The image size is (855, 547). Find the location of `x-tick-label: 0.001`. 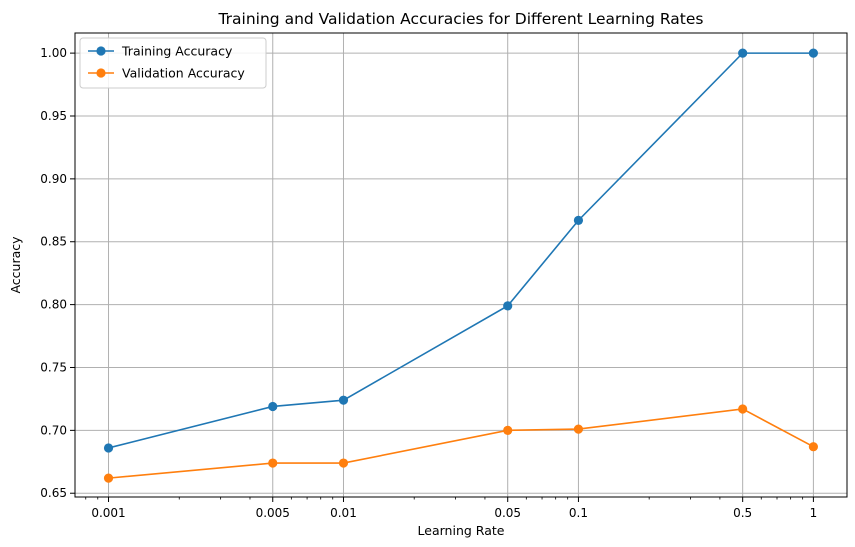

x-tick-label: 0.001 is located at coordinates (108, 513).